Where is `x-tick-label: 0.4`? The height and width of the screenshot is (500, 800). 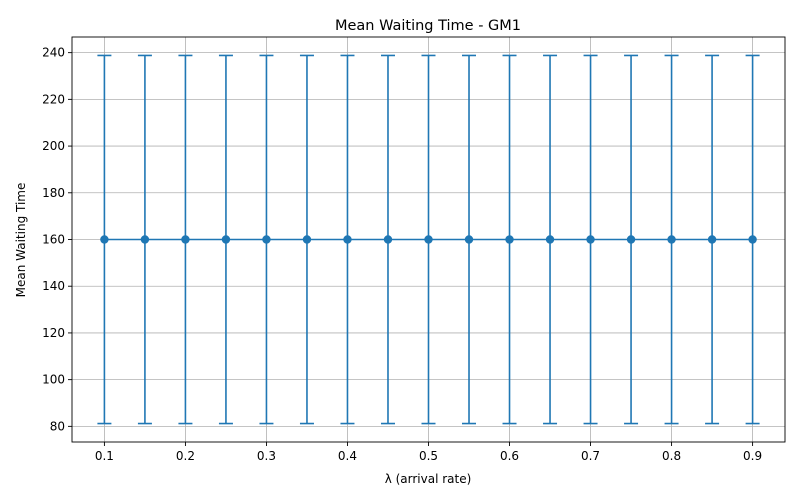 x-tick-label: 0.4 is located at coordinates (347, 456).